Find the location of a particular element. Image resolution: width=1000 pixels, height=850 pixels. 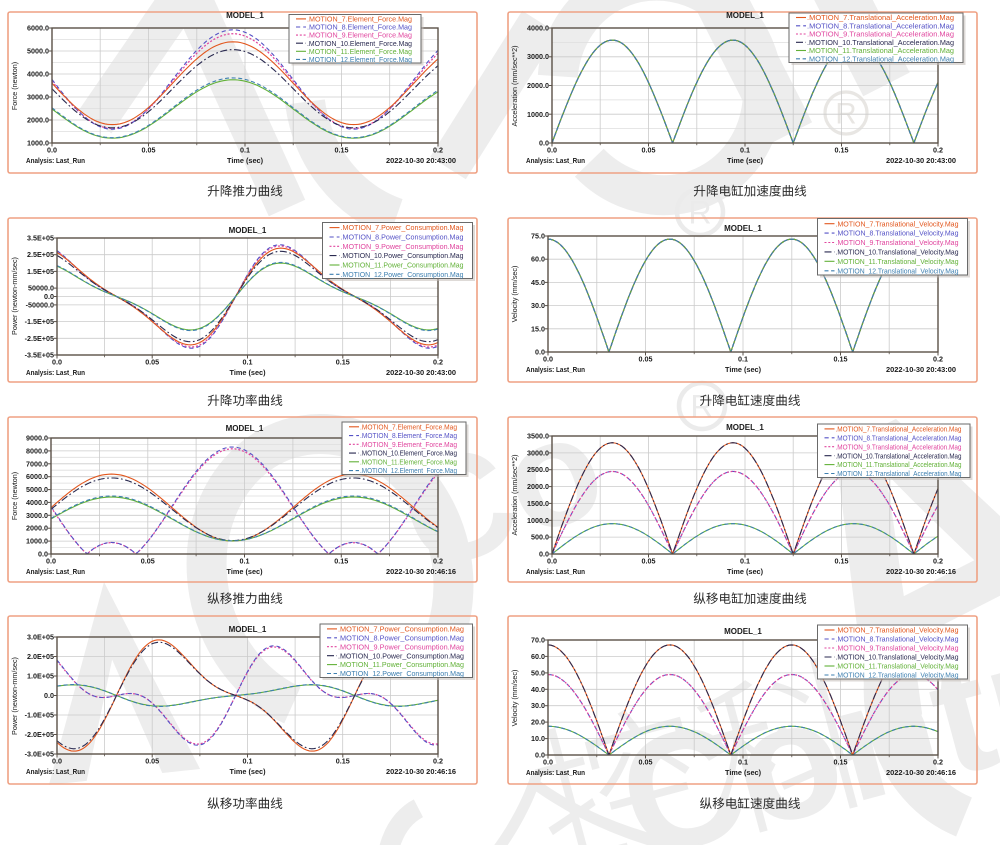

svg-text: 3.5E+05 is located at coordinates (40, 238).